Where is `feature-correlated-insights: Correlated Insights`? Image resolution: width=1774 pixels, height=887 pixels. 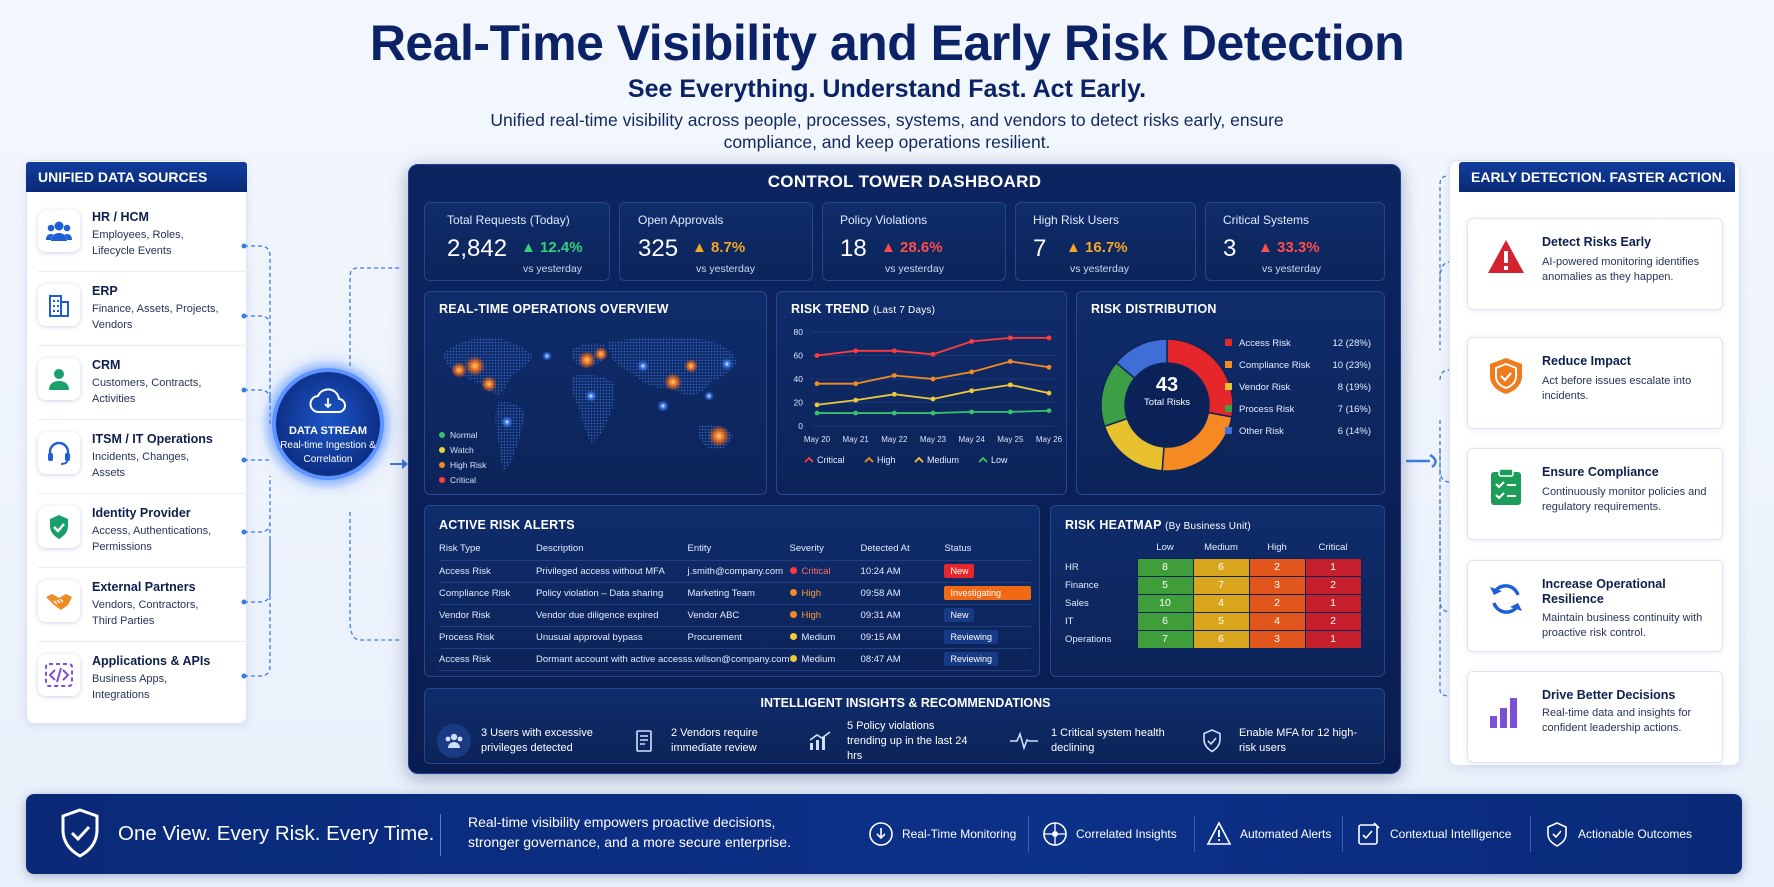
feature-correlated-insights: Correlated Insights is located at coordinates (1109, 834).